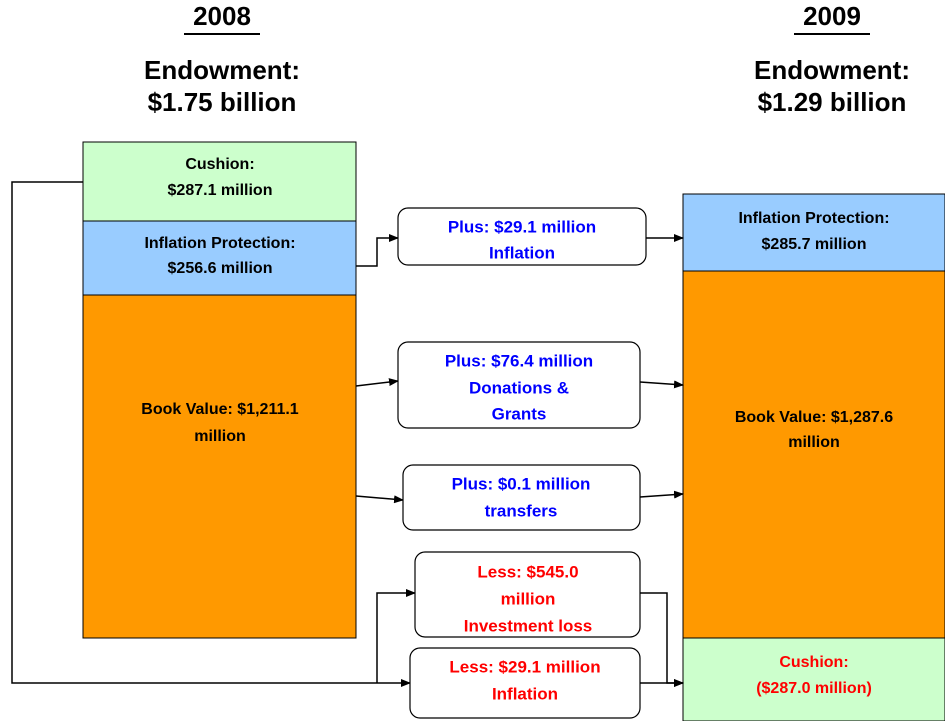  Describe the element at coordinates (813, 679) in the screenshot. I see `cushion-block` at that location.